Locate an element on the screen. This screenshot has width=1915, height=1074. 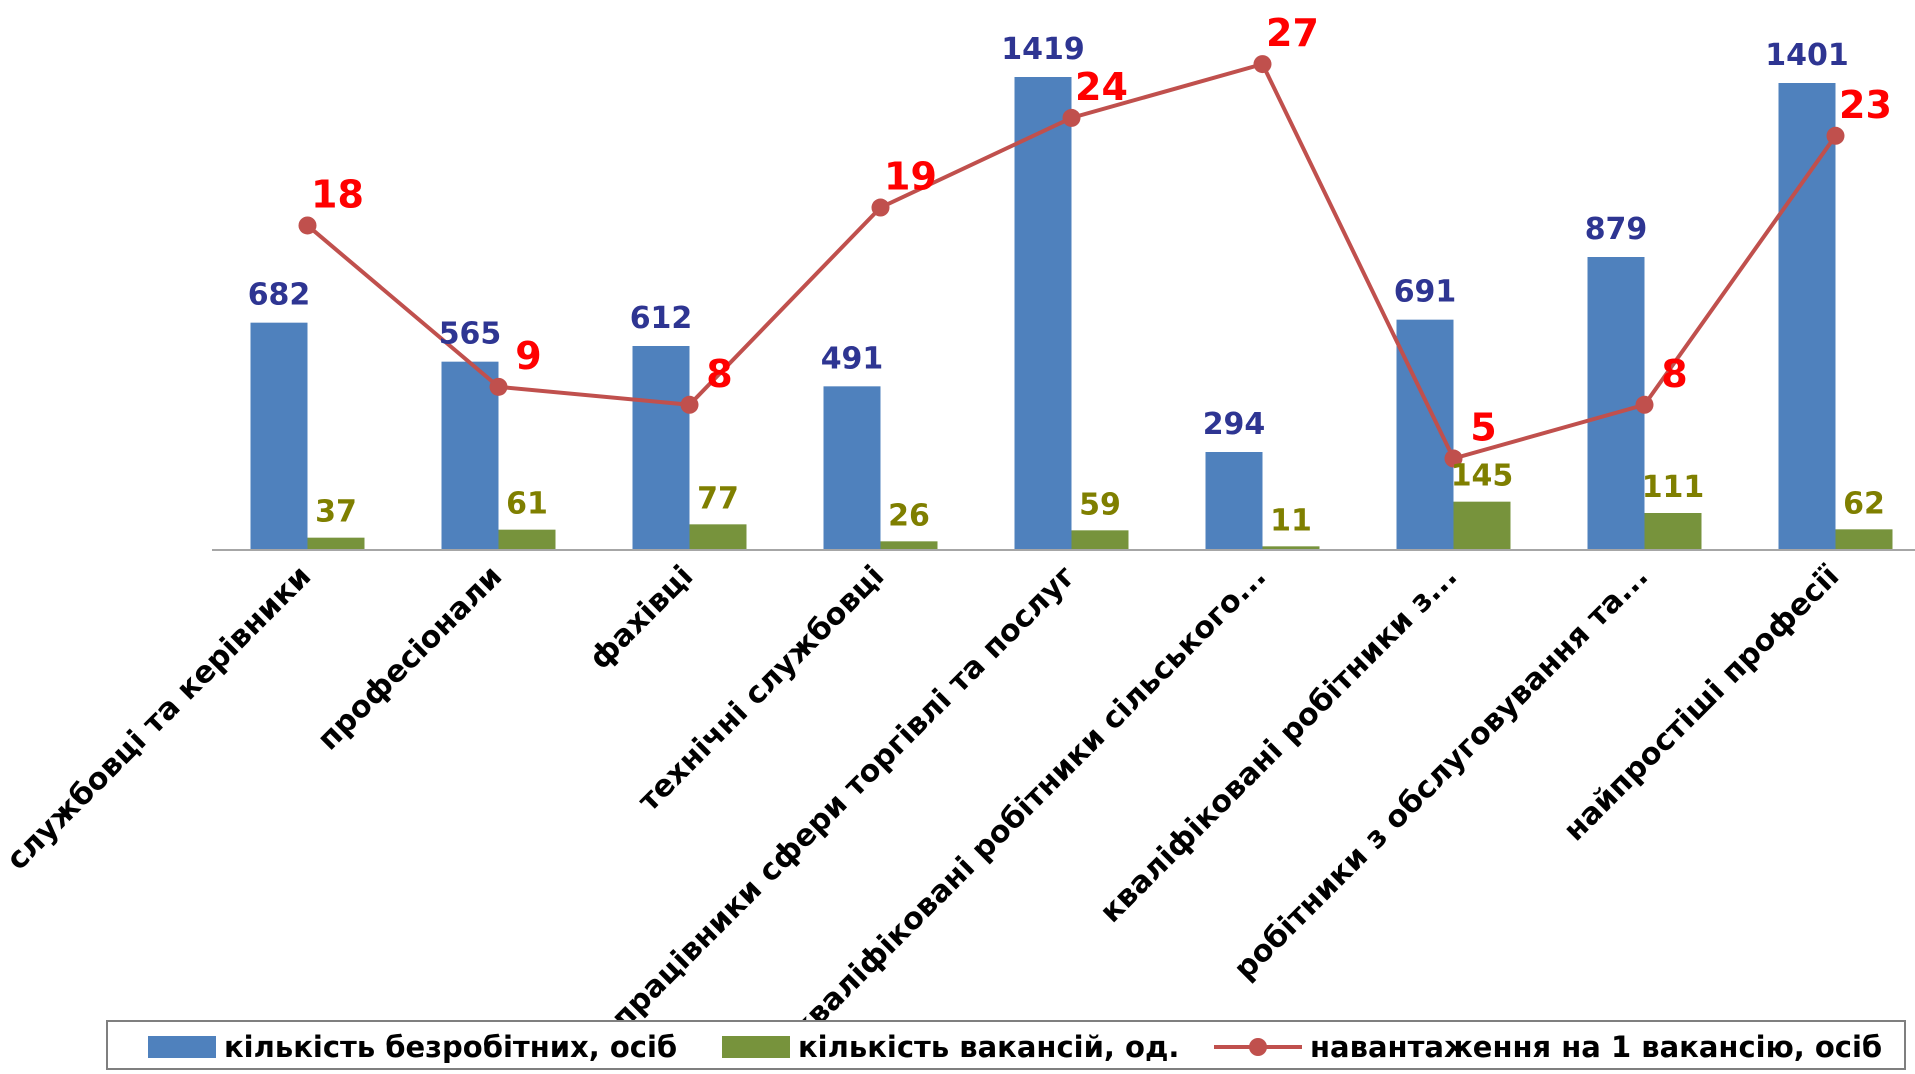
legend-item-vacancies: кількість вакансій, од. is located at coordinates (950, 1047).